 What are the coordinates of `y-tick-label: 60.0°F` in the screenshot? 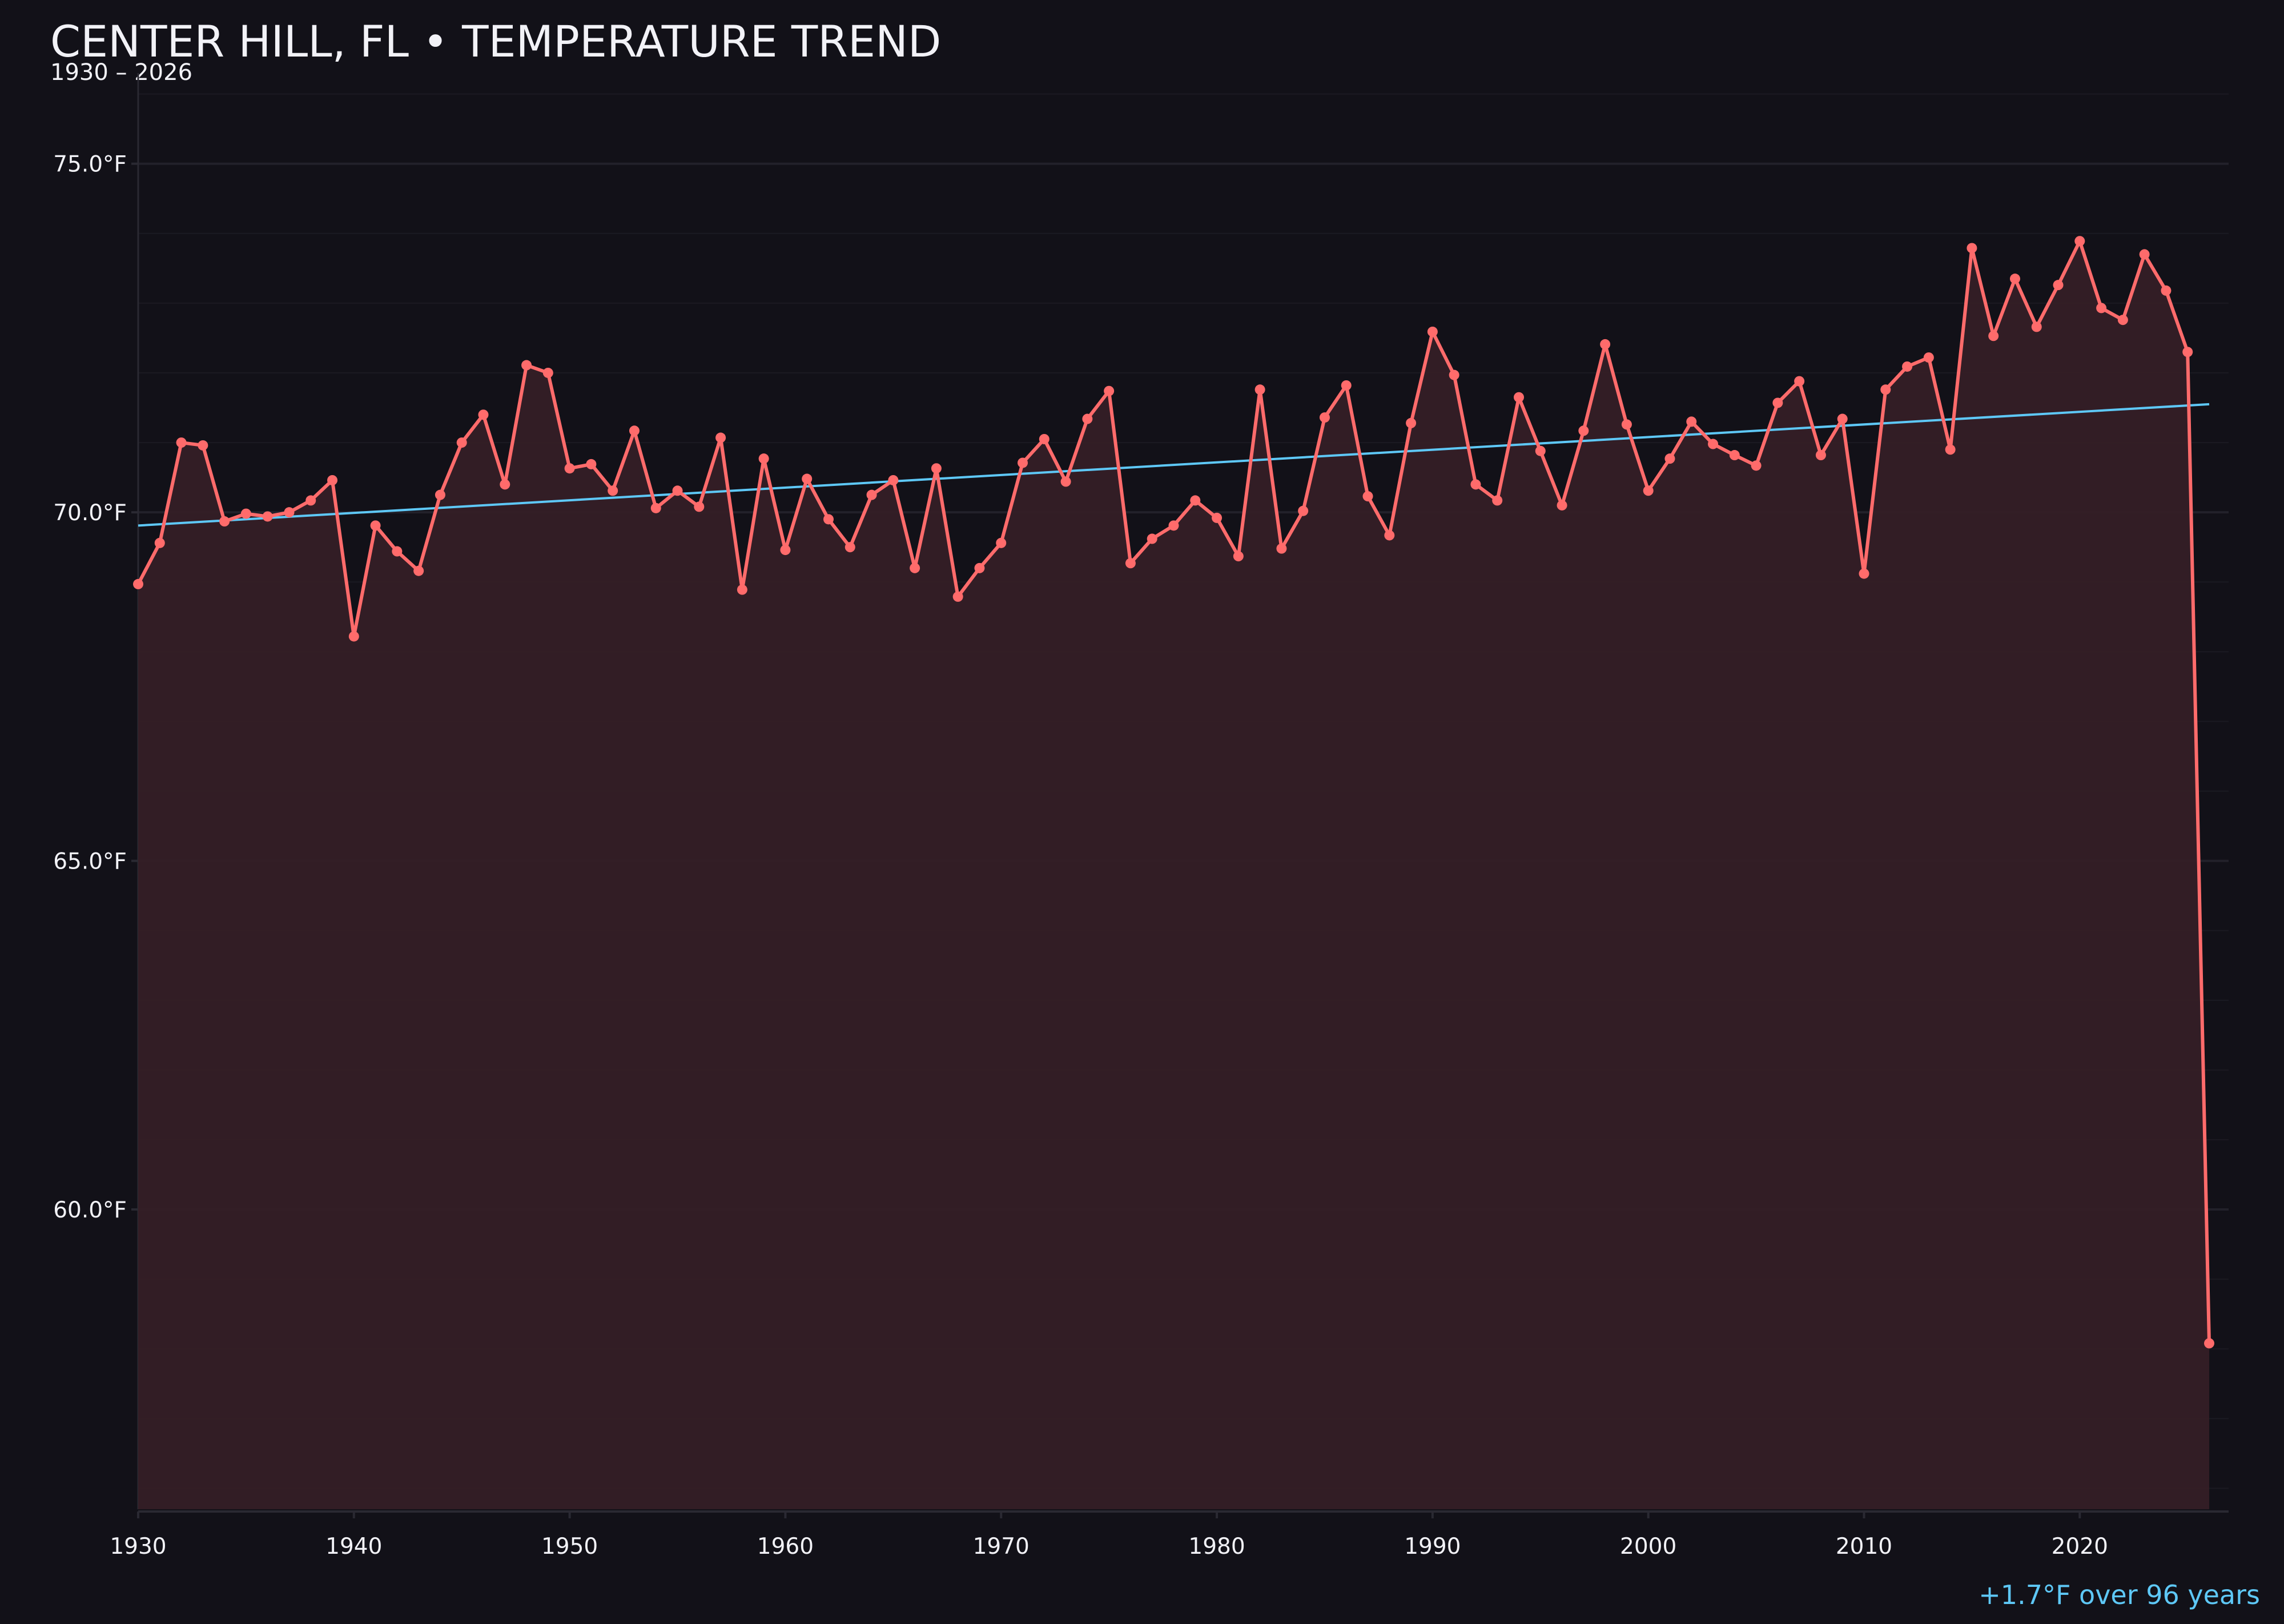 It's located at (90, 1210).